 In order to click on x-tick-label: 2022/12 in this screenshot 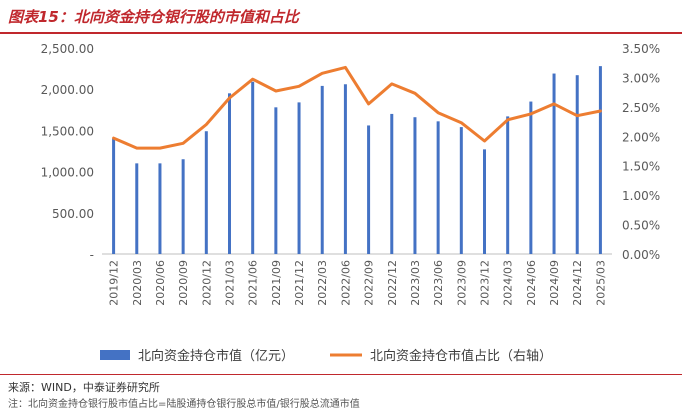, I will do `click(392, 283)`.